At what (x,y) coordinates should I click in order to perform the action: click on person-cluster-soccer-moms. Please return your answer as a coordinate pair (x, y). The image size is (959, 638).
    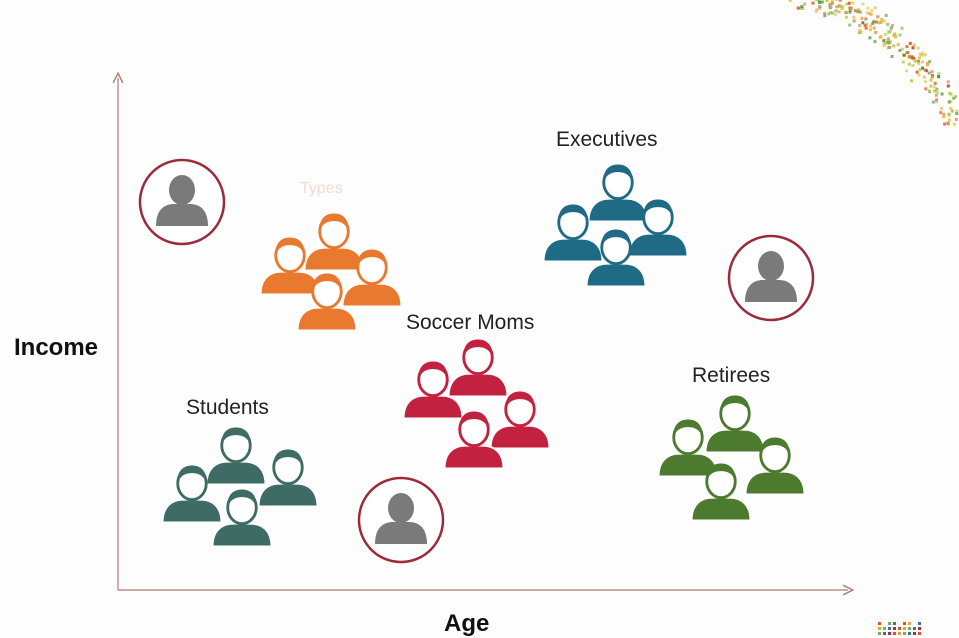
    Looking at the image, I should click on (476, 404).